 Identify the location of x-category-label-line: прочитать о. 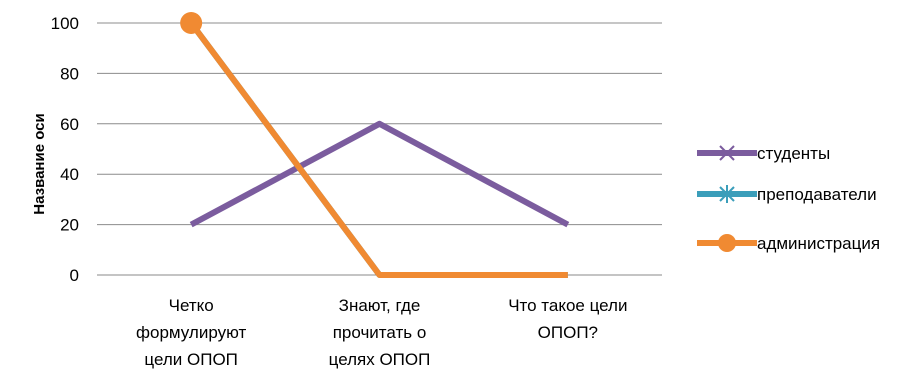
(380, 332).